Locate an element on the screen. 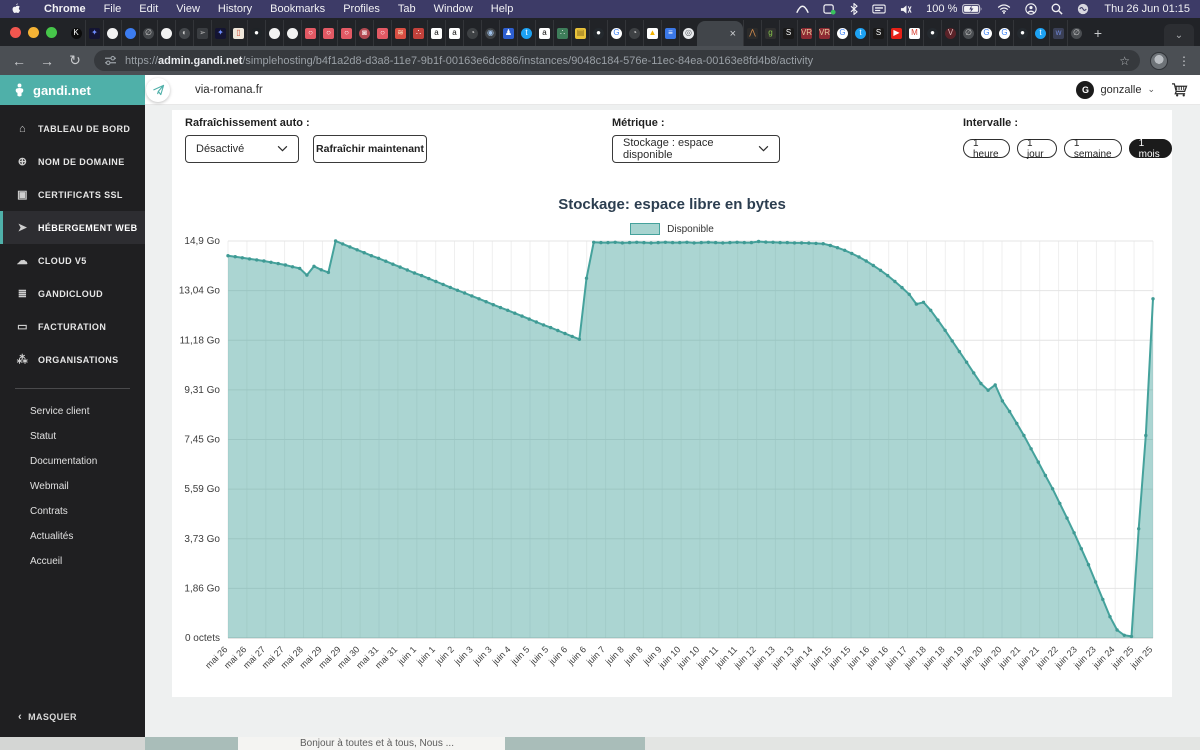  browser-tab: ▶ is located at coordinates (896, 33).